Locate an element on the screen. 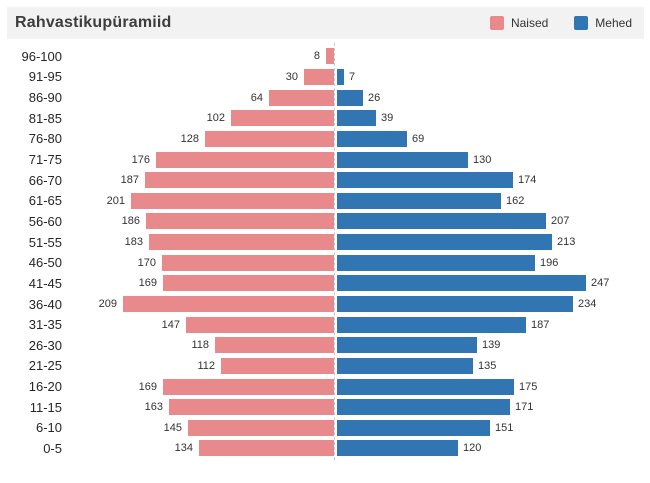 This screenshot has width=650, height=483. naised-value-label: 183 is located at coordinates (133, 242).